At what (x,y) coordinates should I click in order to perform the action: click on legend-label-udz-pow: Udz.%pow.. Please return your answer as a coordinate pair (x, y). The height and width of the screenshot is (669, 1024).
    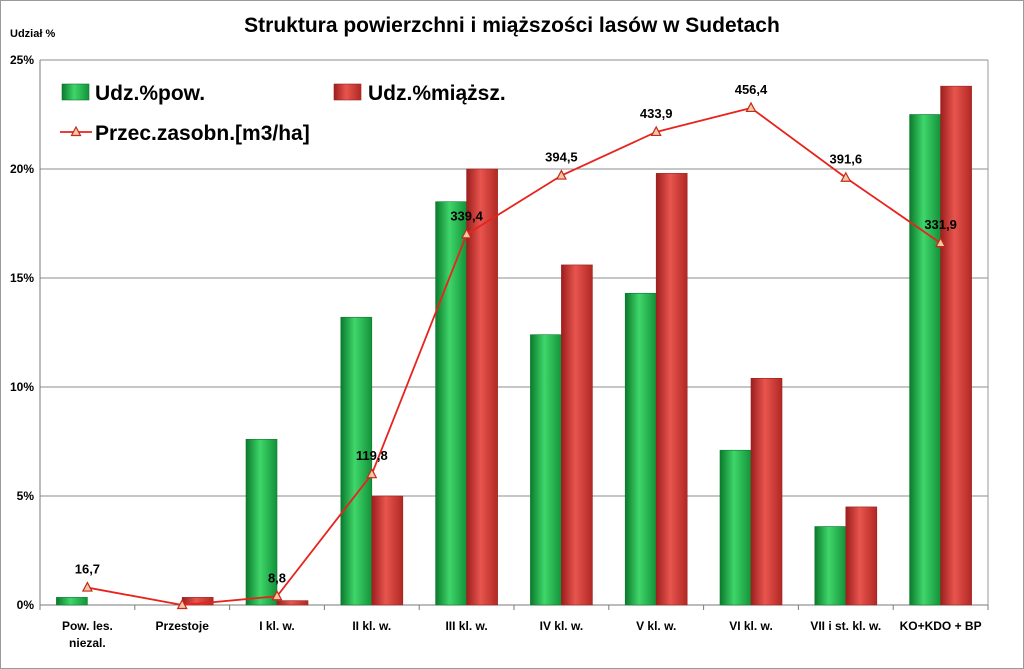
    Looking at the image, I should click on (150, 93).